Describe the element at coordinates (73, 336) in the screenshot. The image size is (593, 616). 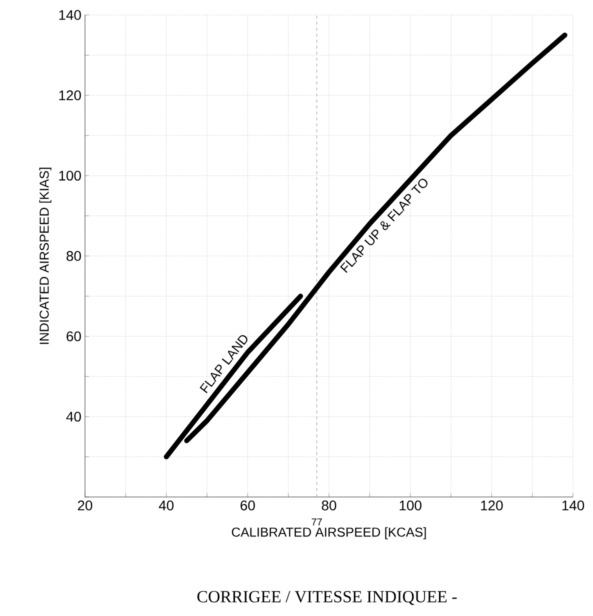
I see `y-tick-label: 60` at that location.